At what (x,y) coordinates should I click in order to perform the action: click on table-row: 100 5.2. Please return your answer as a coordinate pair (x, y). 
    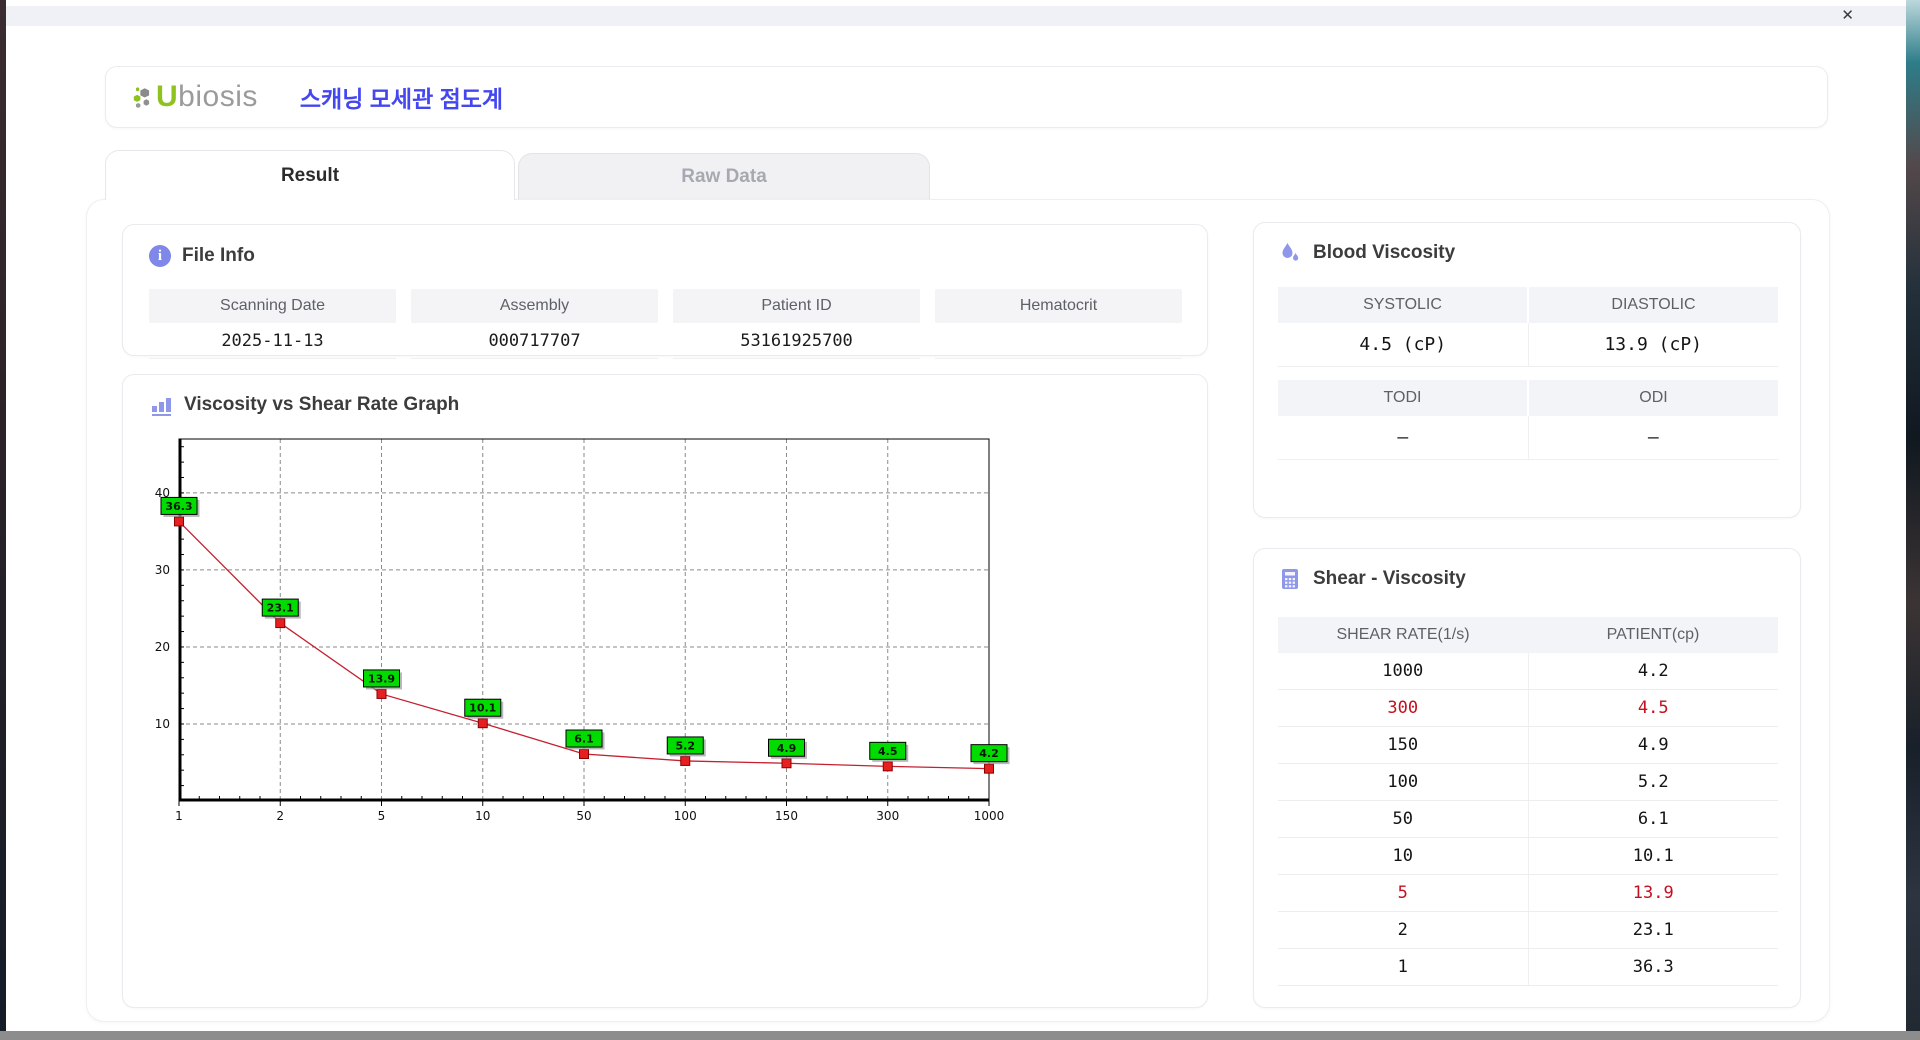
    Looking at the image, I should click on (1528, 782).